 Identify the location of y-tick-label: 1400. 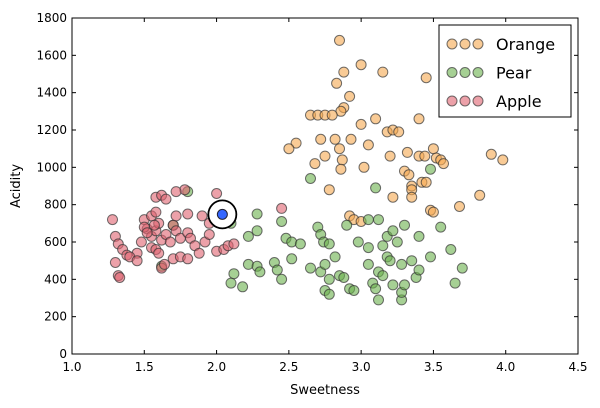
(51, 93).